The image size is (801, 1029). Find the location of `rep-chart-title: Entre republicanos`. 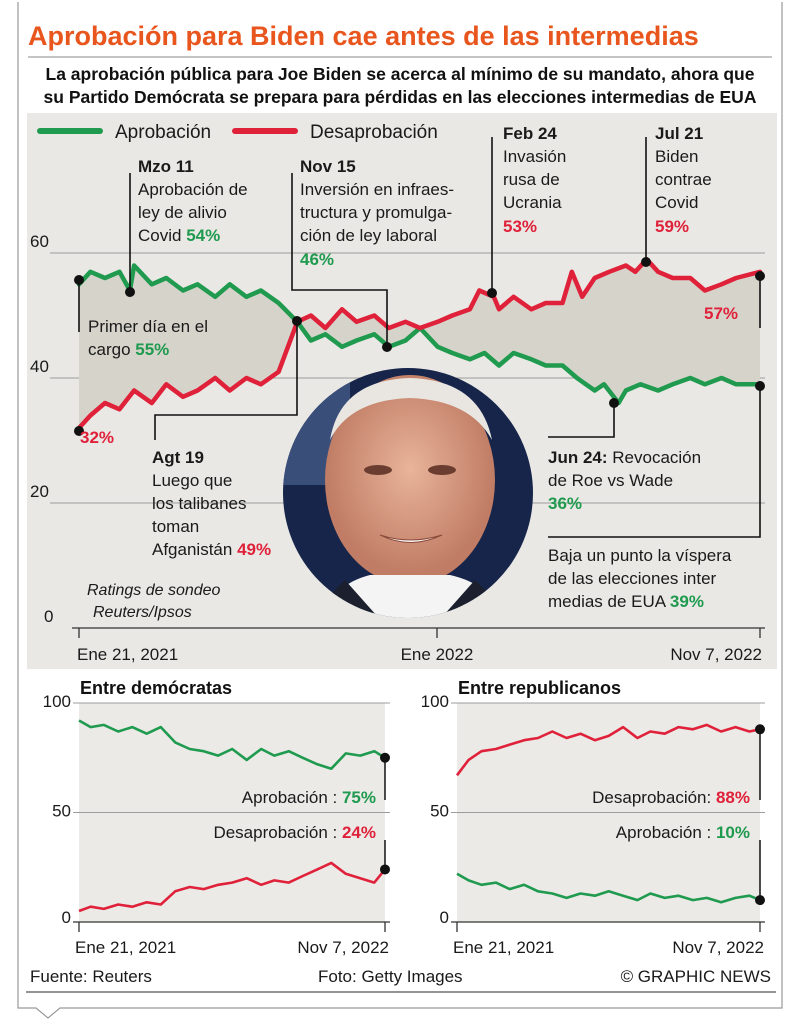

rep-chart-title: Entre republicanos is located at coordinates (539, 688).